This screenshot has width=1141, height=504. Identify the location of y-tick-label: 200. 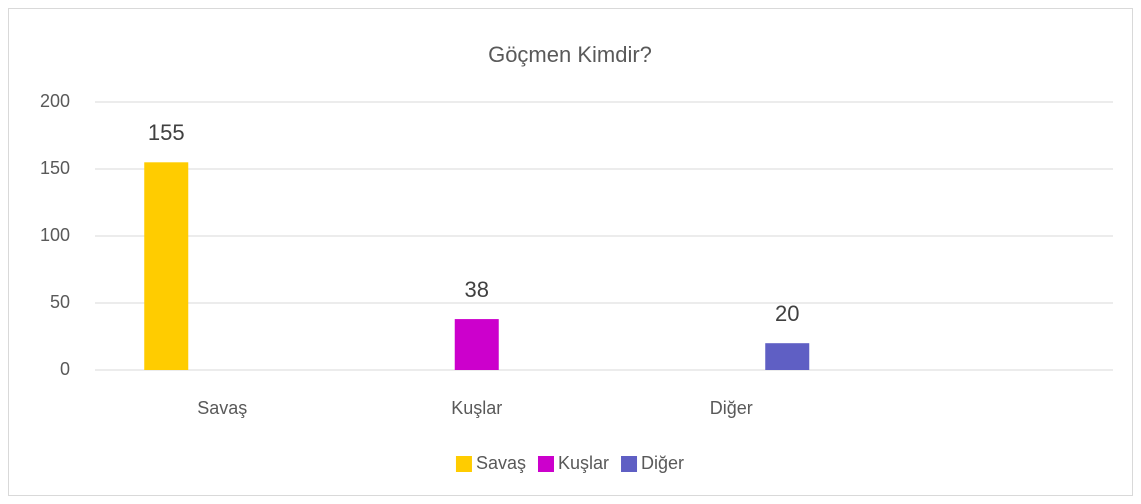
(55, 101).